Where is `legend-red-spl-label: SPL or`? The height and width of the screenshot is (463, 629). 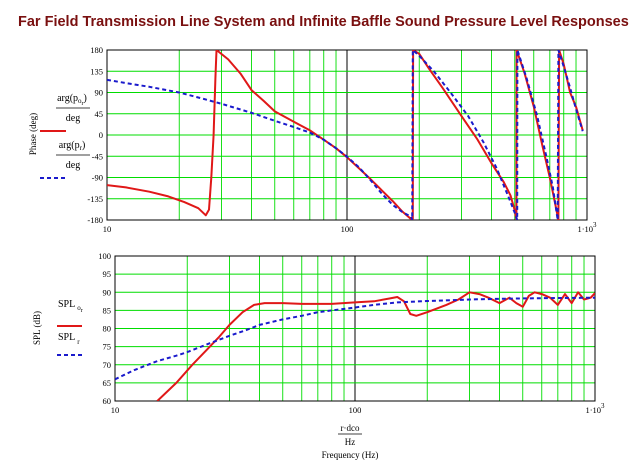
legend-red-spl-label: SPL or is located at coordinates (70, 306).